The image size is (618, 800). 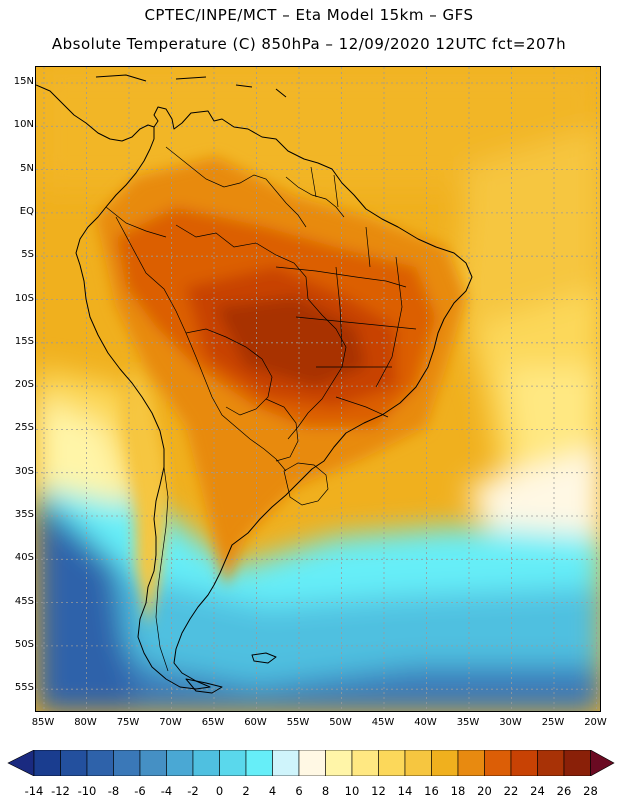 I want to click on lon-label: 85W, so click(x=43, y=722).